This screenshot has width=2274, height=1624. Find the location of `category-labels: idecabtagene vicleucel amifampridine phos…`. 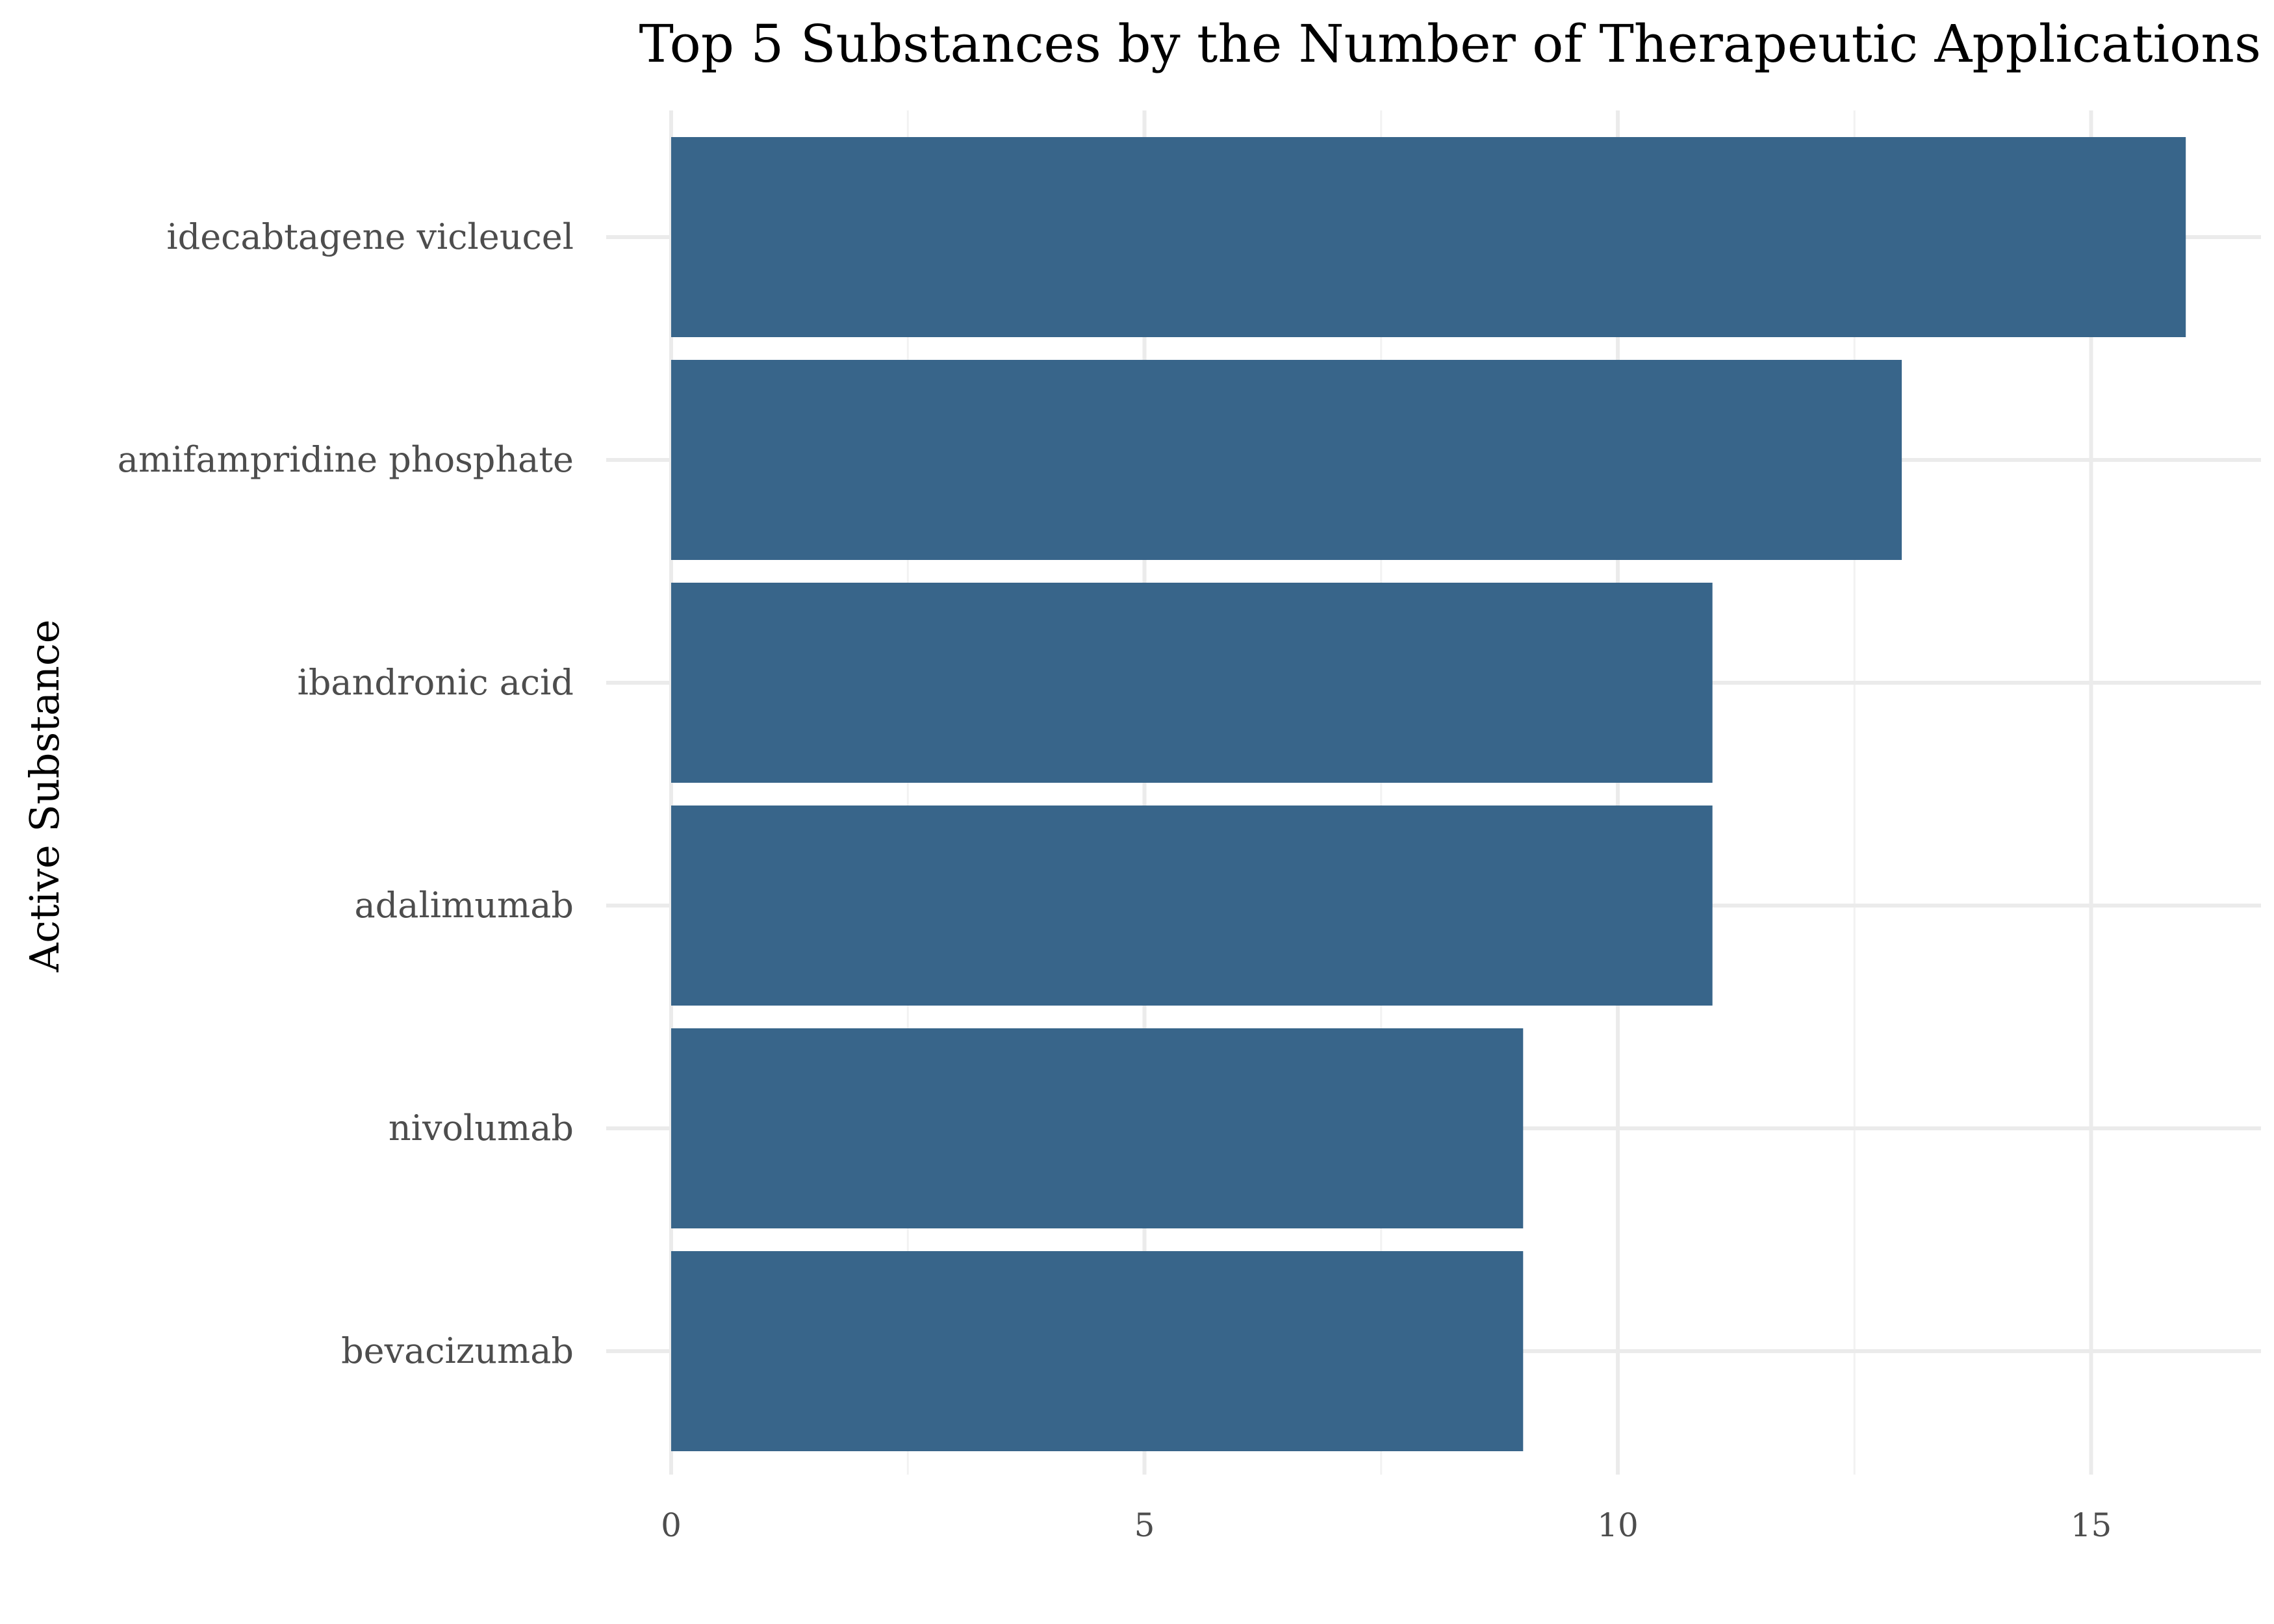

category-labels: idecabtagene vicleucel amifampridine phos… is located at coordinates (346, 793).